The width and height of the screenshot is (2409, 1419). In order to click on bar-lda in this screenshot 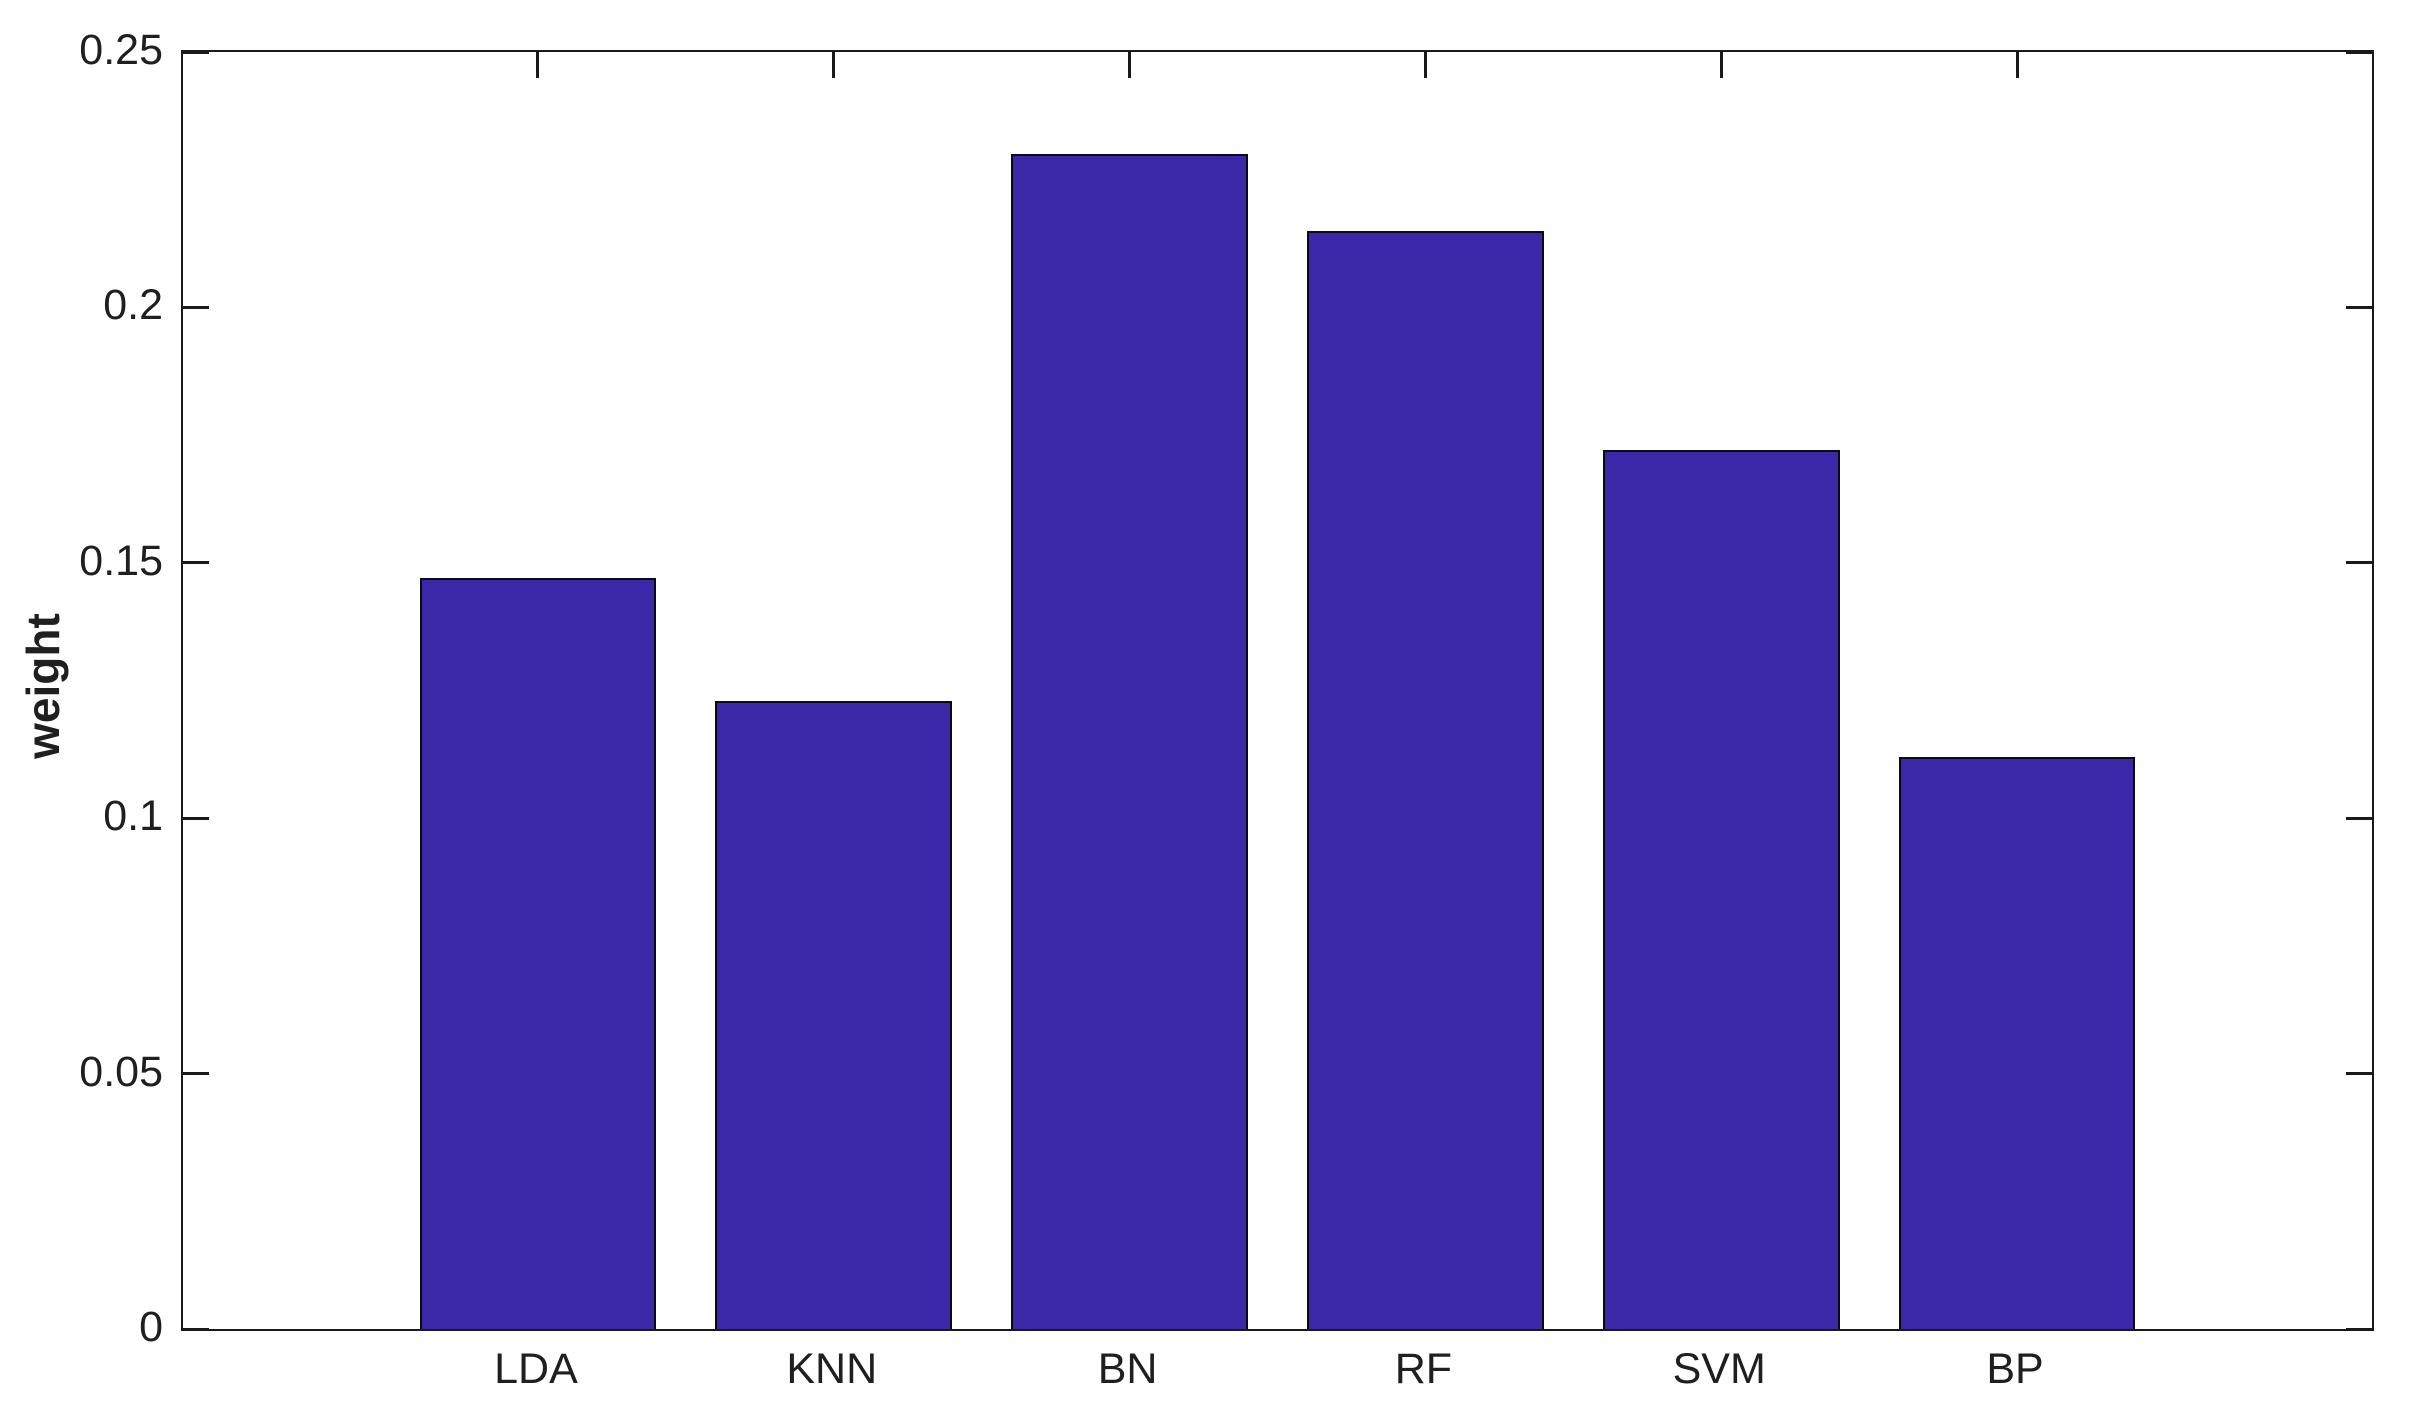, I will do `click(538, 953)`.